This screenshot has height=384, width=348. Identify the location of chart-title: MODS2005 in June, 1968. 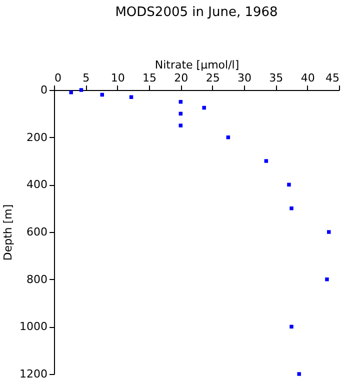
(196, 12).